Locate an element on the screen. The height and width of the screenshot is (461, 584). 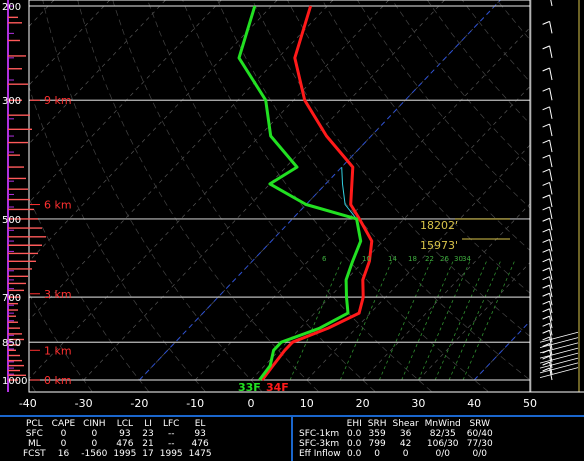
x-tick-label: 0 is located at coordinates (251, 403).